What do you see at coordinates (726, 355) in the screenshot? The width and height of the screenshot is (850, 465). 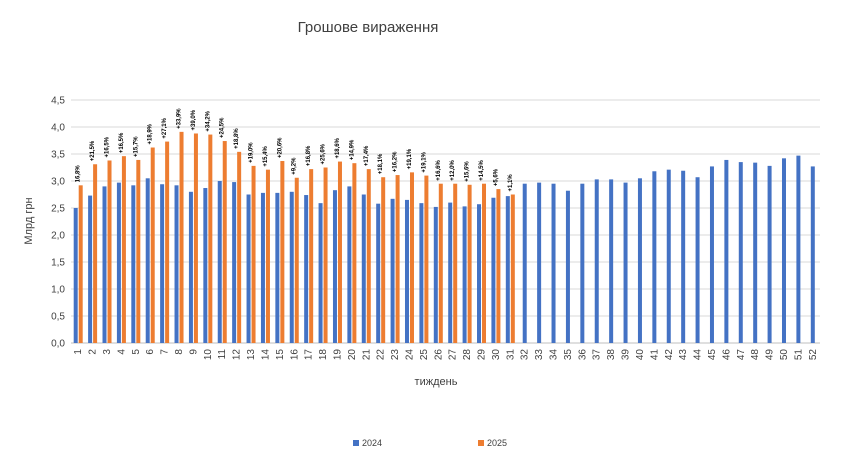 I see `x-tick-label: 46` at bounding box center [726, 355].